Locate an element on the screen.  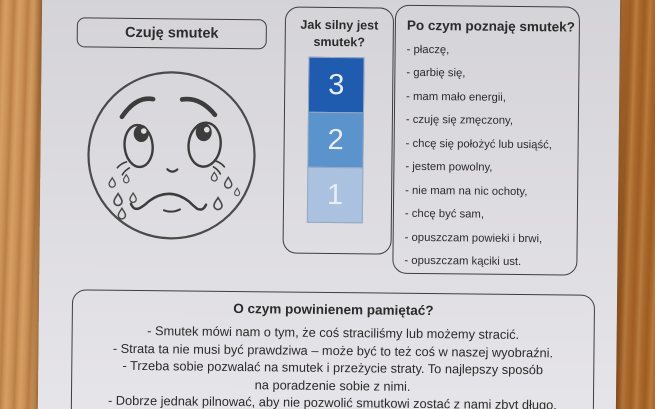
list-item: - mam mało energii, is located at coordinates (456, 97).